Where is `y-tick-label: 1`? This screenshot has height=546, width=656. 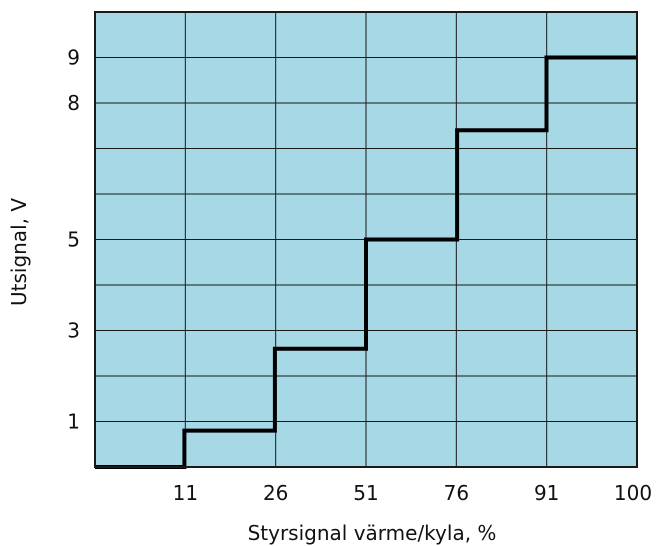 y-tick-label: 1 is located at coordinates (73, 422).